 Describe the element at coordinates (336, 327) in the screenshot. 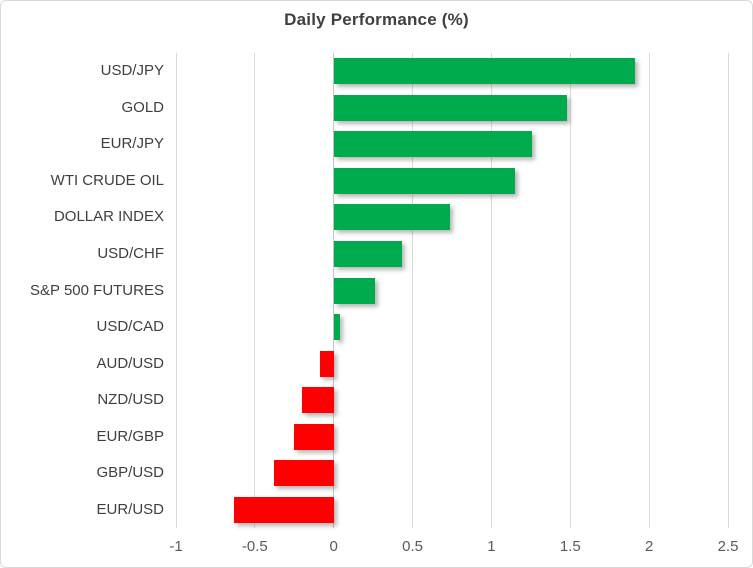

I see `bar-usd-cad` at that location.